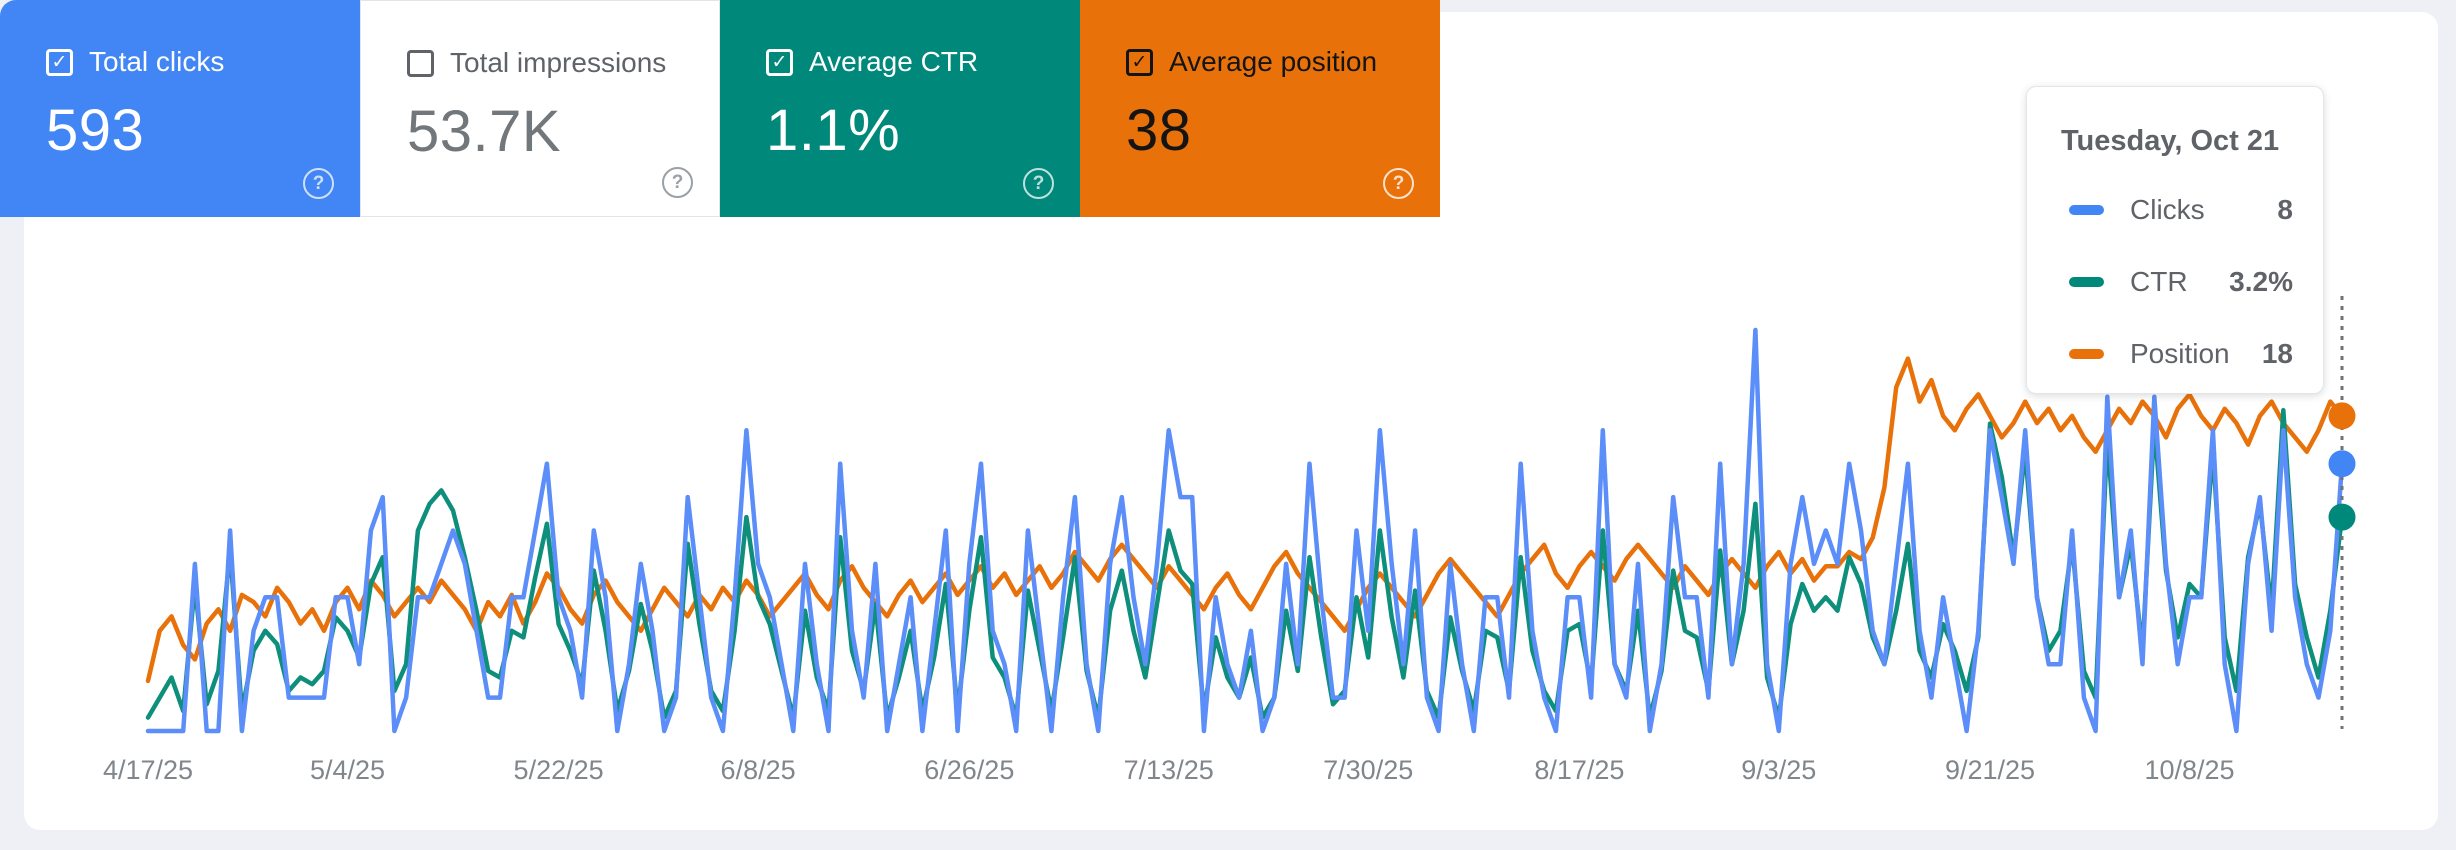  I want to click on x-axis-label: 7/13/25, so click(1169, 770).